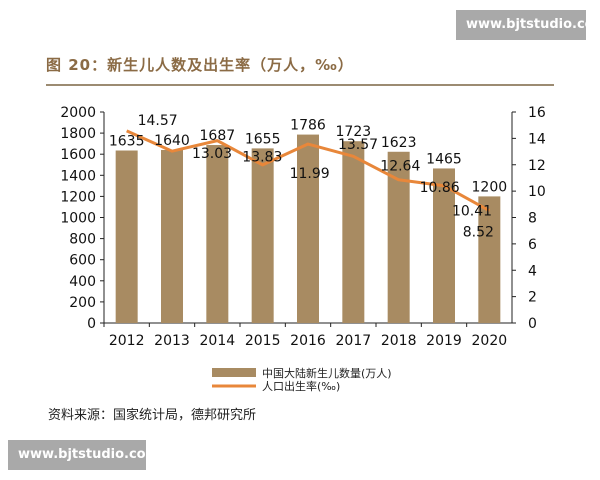  What do you see at coordinates (82, 282) in the screenshot?
I see `left-tick-label: 400` at bounding box center [82, 282].